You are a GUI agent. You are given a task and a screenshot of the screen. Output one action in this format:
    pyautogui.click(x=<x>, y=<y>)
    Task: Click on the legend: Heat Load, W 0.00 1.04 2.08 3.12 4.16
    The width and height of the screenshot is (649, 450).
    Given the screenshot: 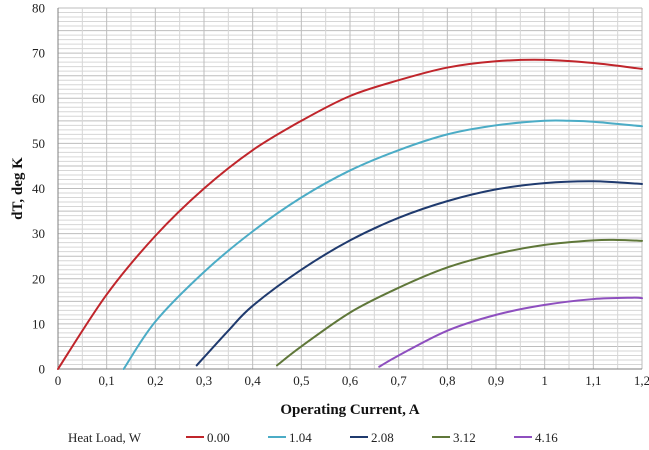 What is the action you would take?
    pyautogui.click(x=313, y=437)
    